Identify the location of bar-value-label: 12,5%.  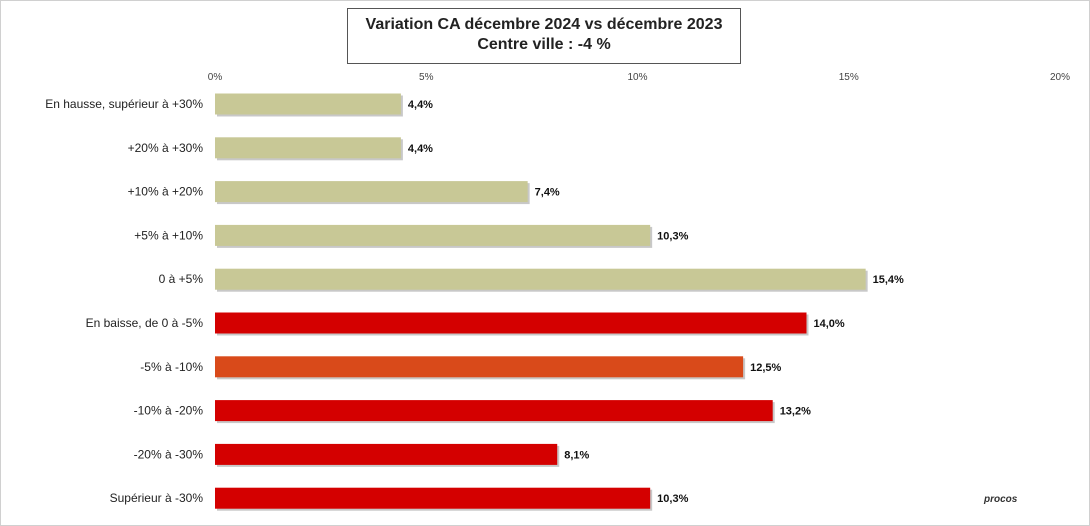
(765, 368).